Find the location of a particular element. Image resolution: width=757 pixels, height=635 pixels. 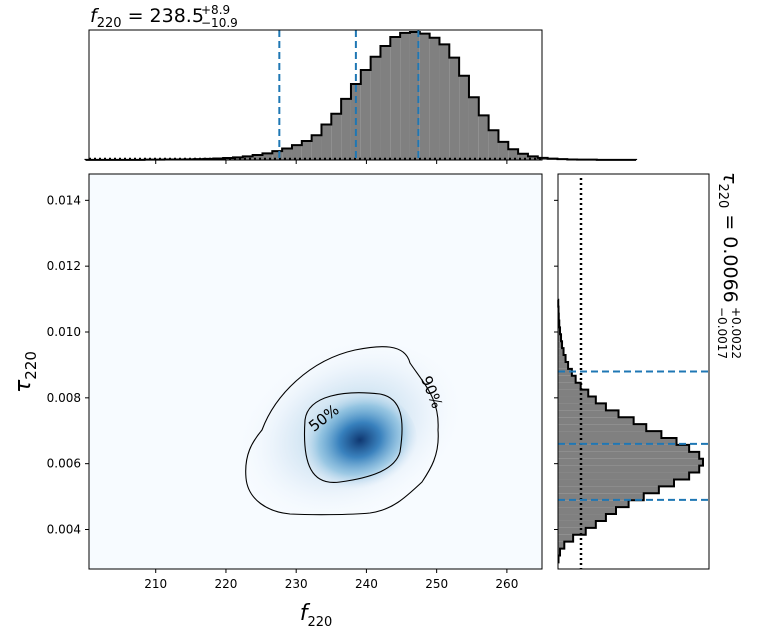

tau-title: τ220 = 0.0066 +0.0022 −0.0017 is located at coordinates (729, 265).